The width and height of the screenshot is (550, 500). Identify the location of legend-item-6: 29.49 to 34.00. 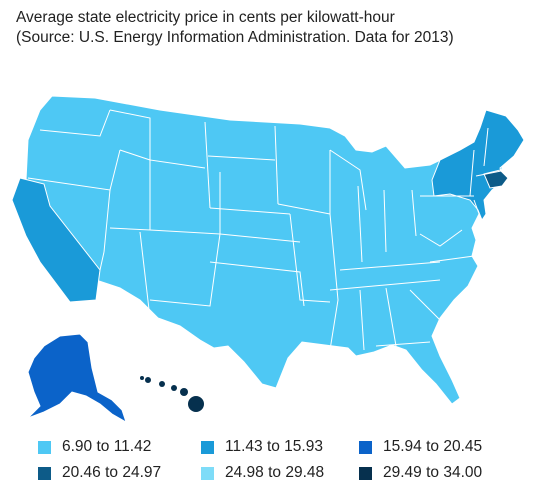
(420, 473).